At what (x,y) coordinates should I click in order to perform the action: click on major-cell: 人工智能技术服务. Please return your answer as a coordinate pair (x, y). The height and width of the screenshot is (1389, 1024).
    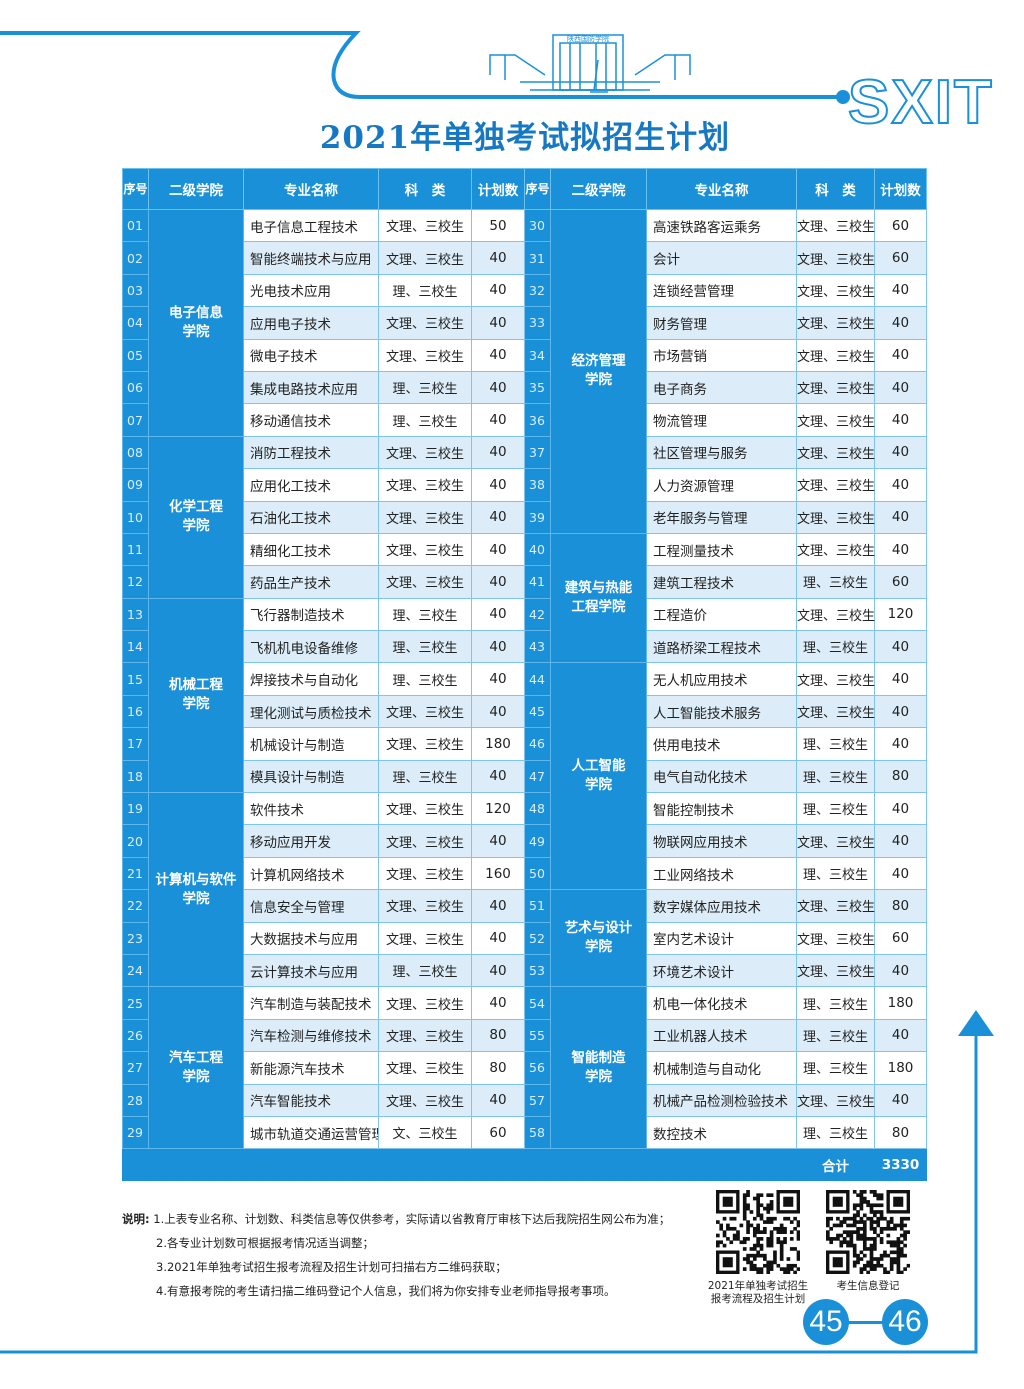
    Looking at the image, I should click on (721, 712).